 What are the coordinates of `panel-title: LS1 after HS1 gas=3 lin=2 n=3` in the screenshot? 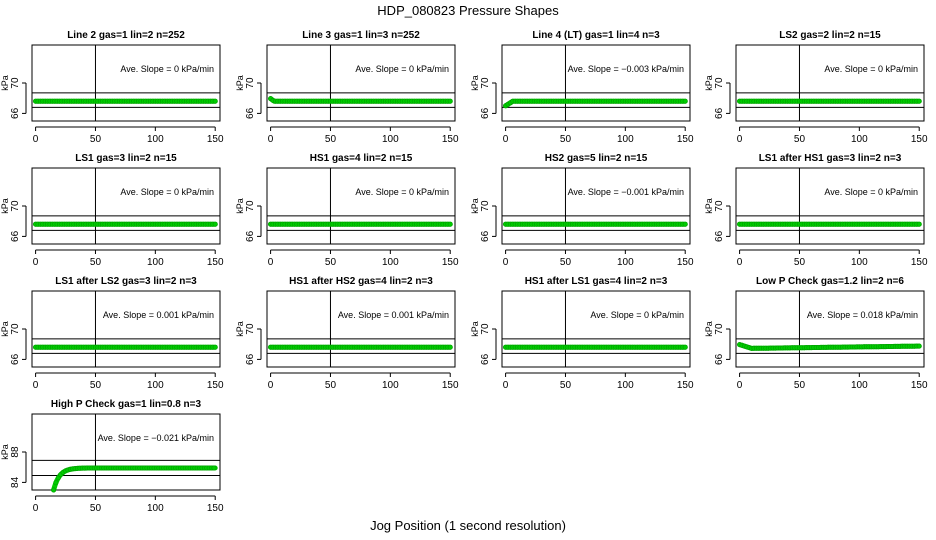 It's located at (830, 158).